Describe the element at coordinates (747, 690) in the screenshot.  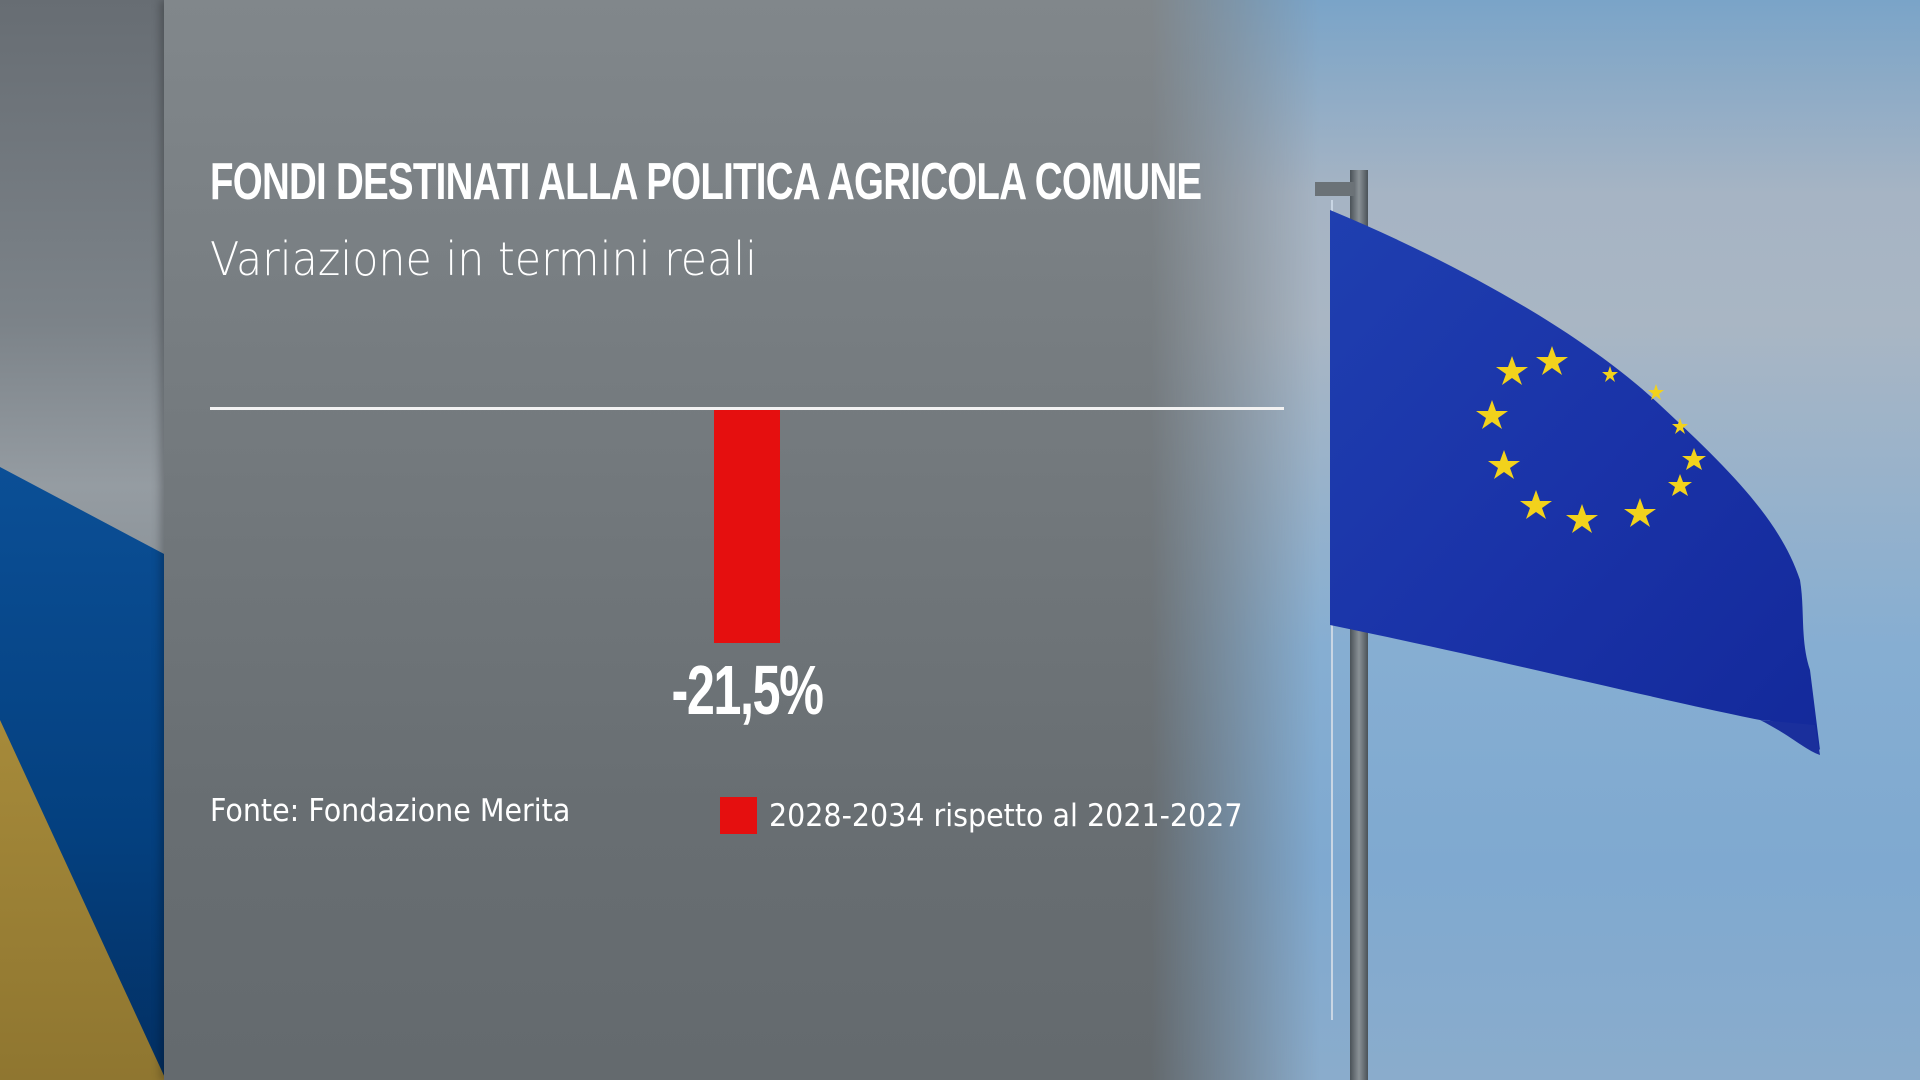
I see `bar-value-label: -21,5%` at that location.